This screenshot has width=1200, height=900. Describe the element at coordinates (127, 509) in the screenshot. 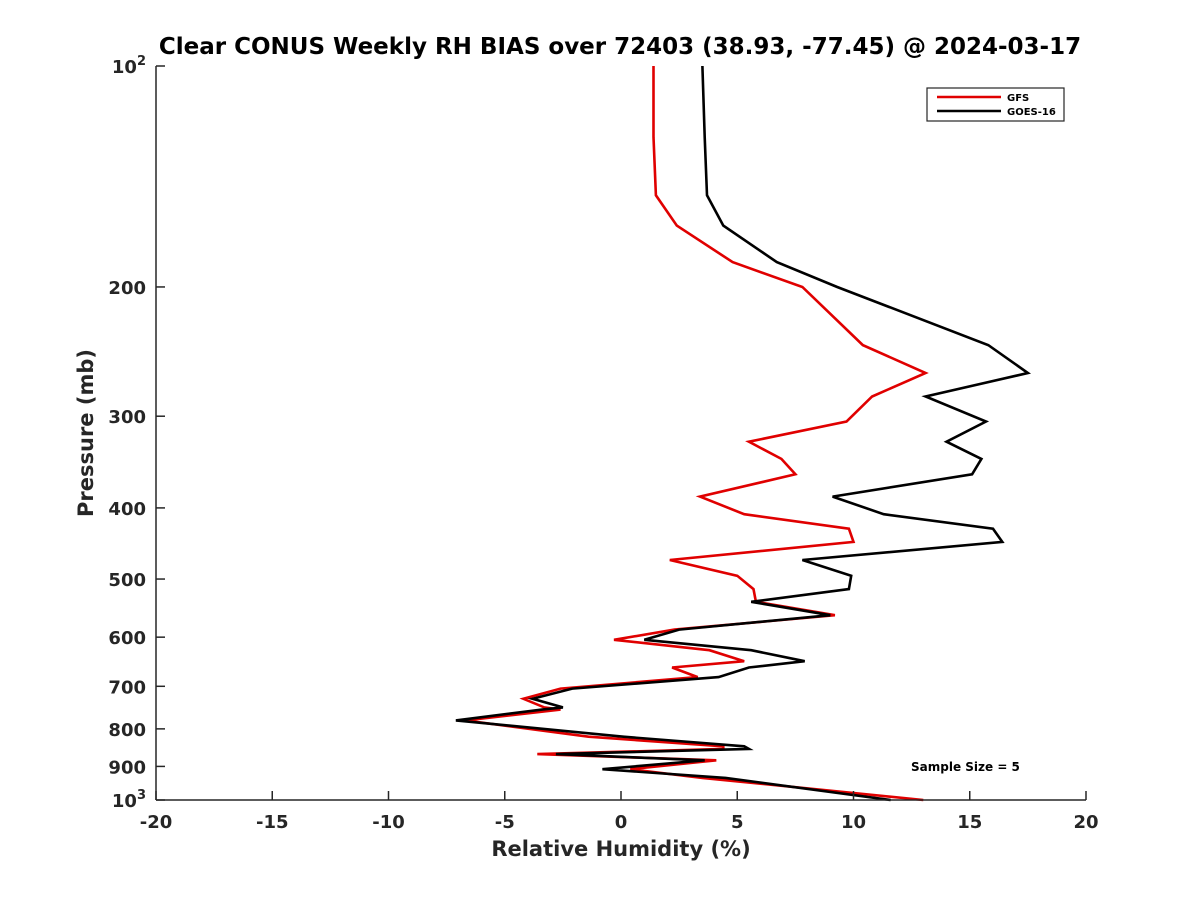

I see `y-tick-label: 400` at that location.